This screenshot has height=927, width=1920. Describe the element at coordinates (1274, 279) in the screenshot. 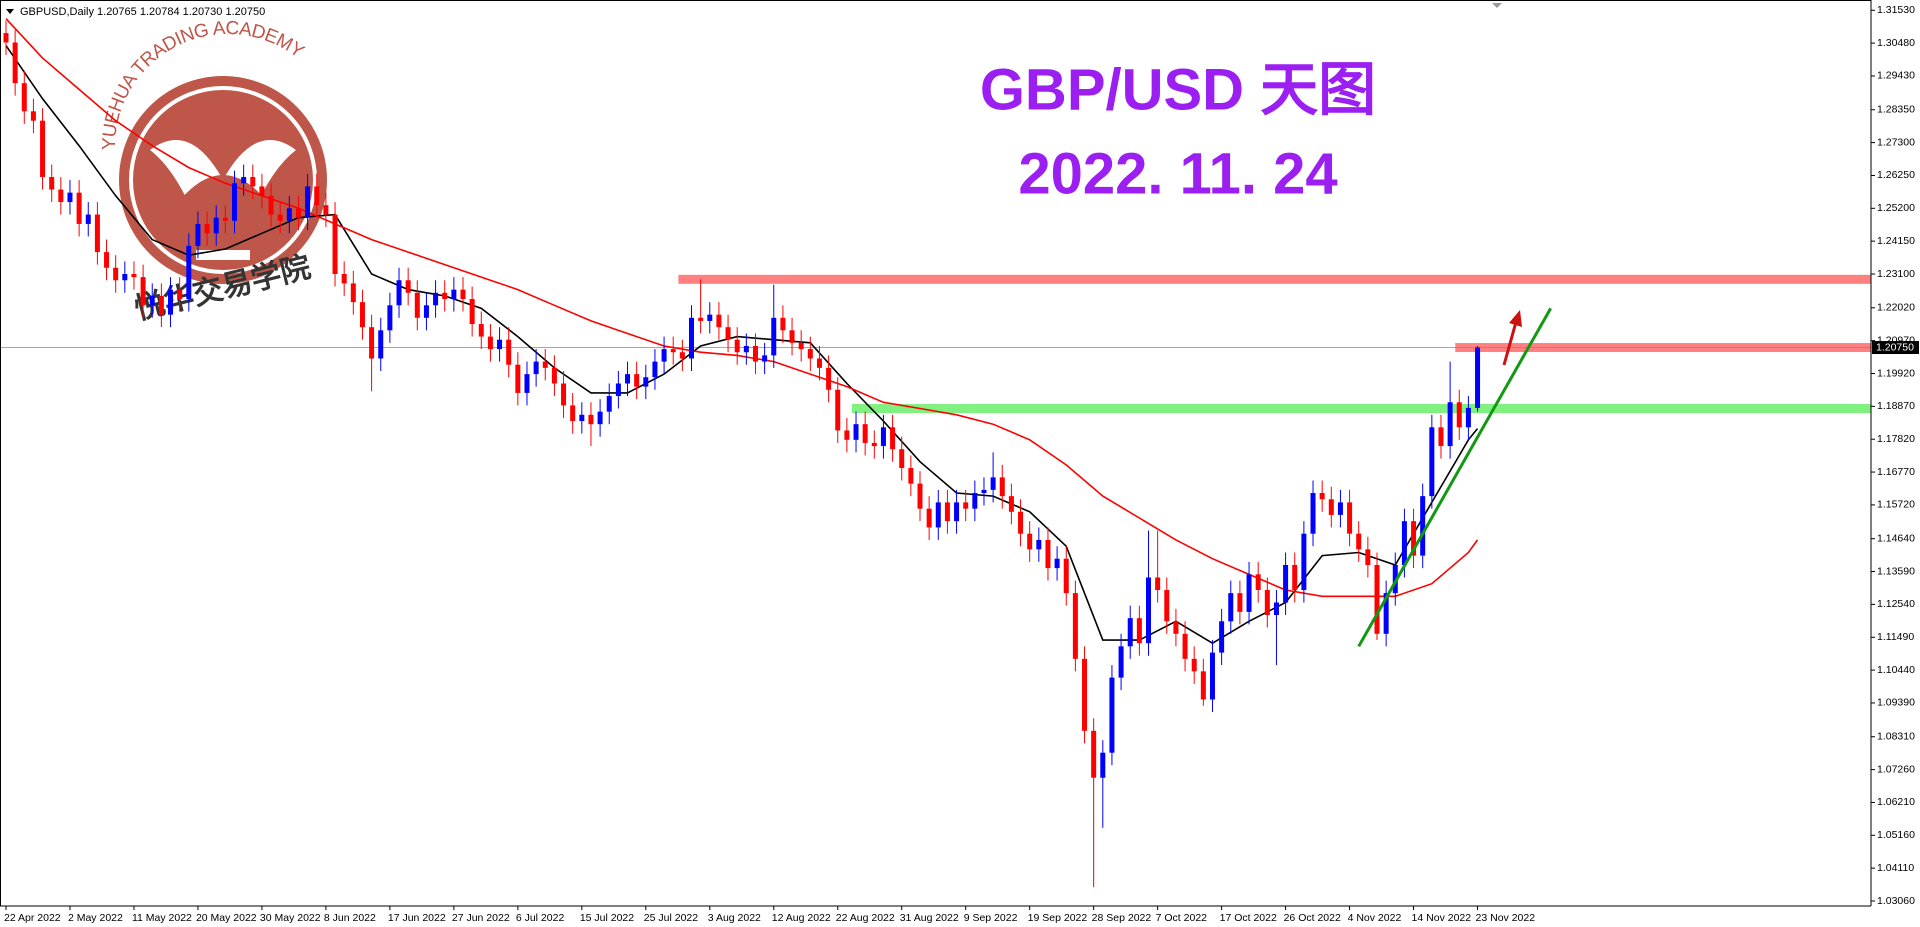

I see `level-band` at that location.